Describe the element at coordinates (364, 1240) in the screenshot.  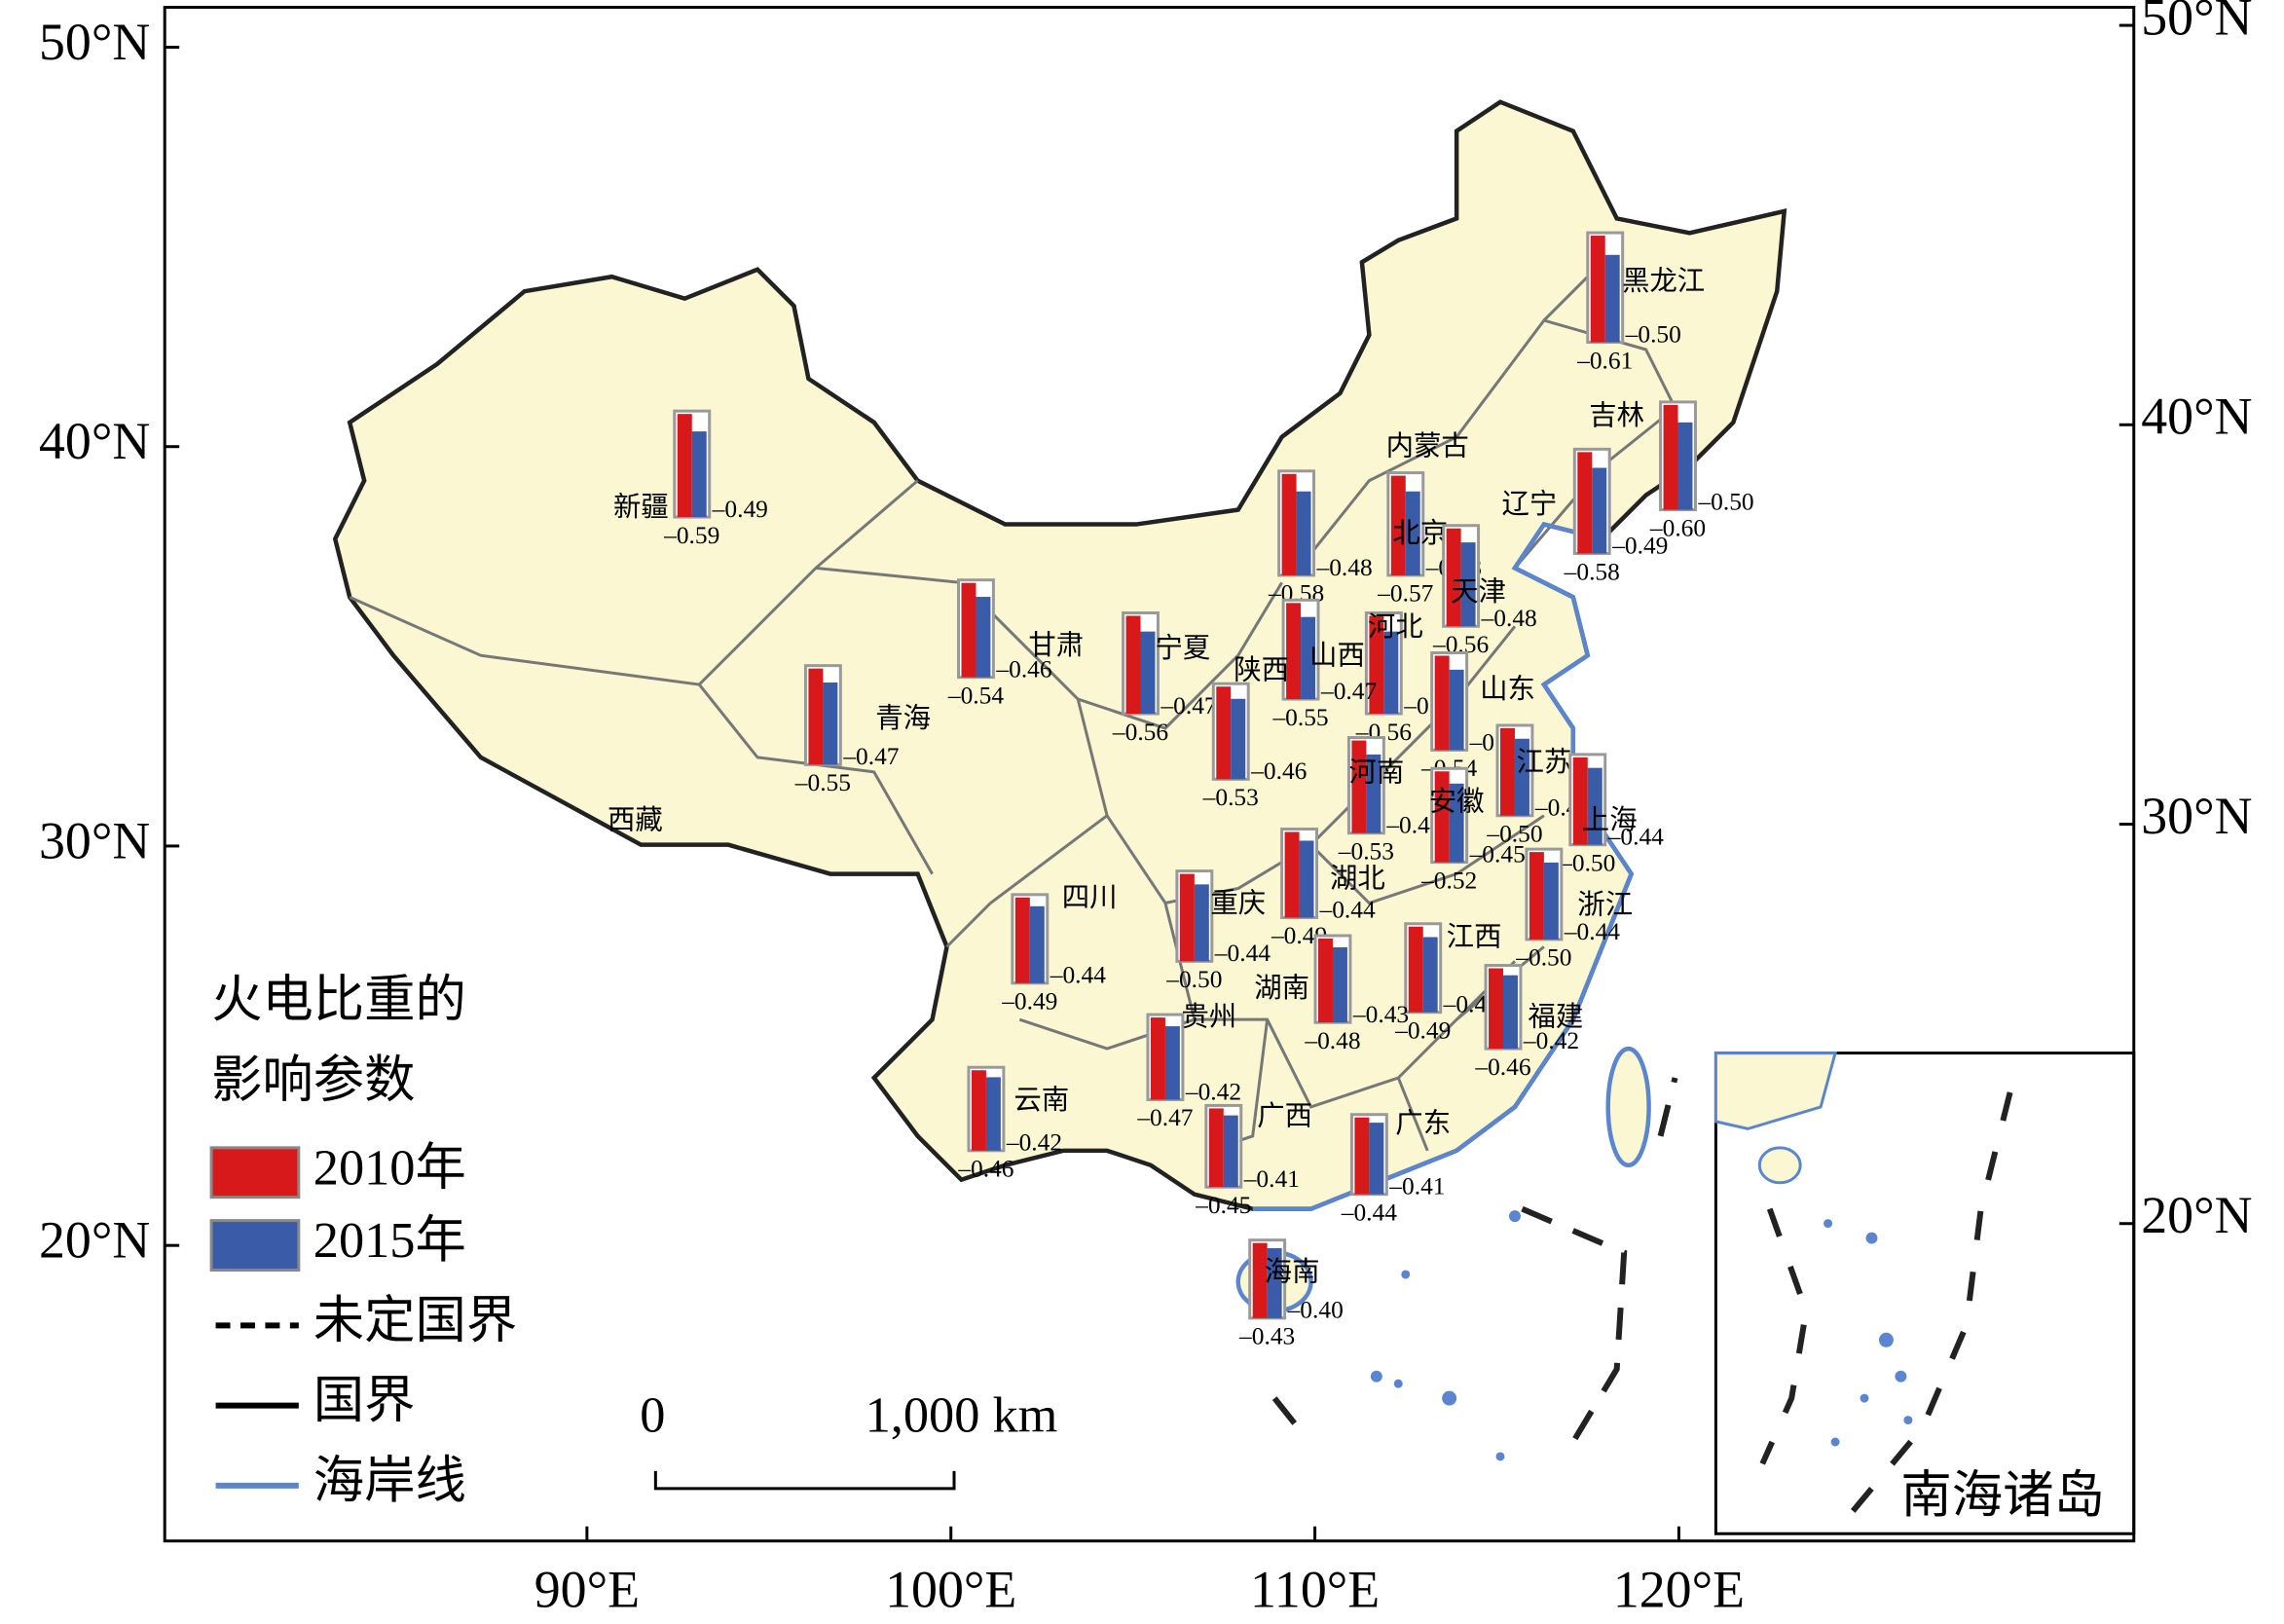
I see `legend: 火电比重的 影响参数 未定国界 国界 海岸线` at that location.